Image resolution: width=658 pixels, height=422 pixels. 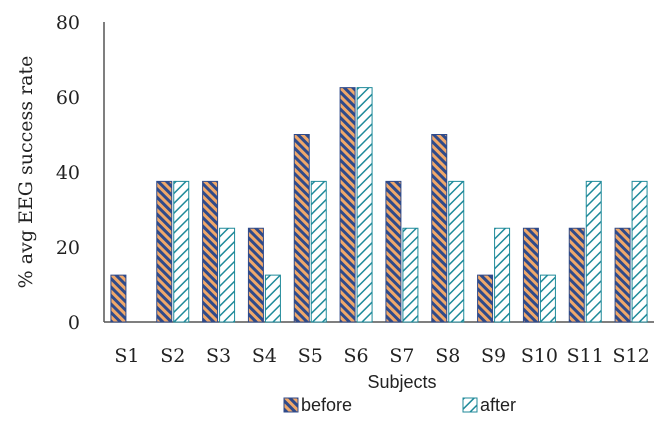 I want to click on bar-before-s3, so click(x=210, y=251).